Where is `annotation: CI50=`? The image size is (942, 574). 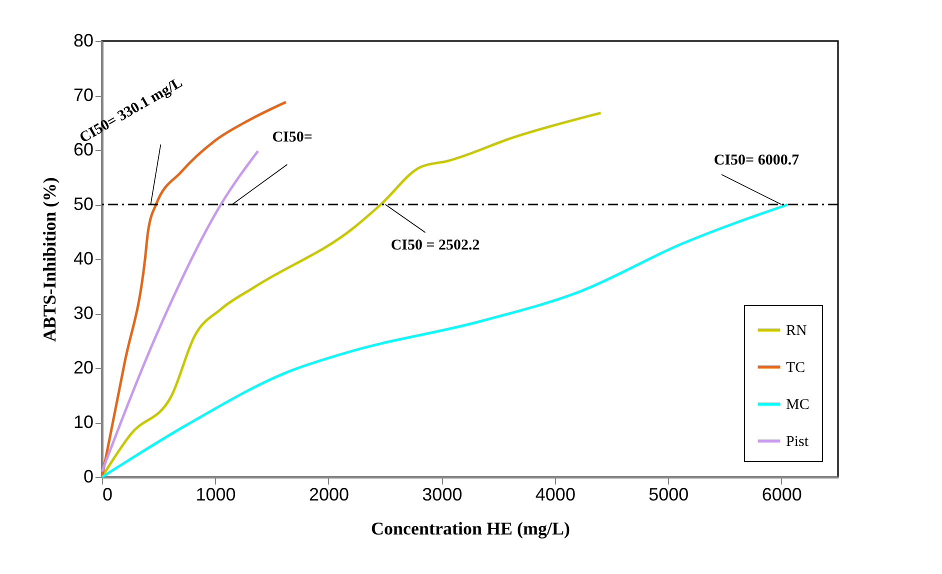 annotation: CI50= is located at coordinates (292, 138).